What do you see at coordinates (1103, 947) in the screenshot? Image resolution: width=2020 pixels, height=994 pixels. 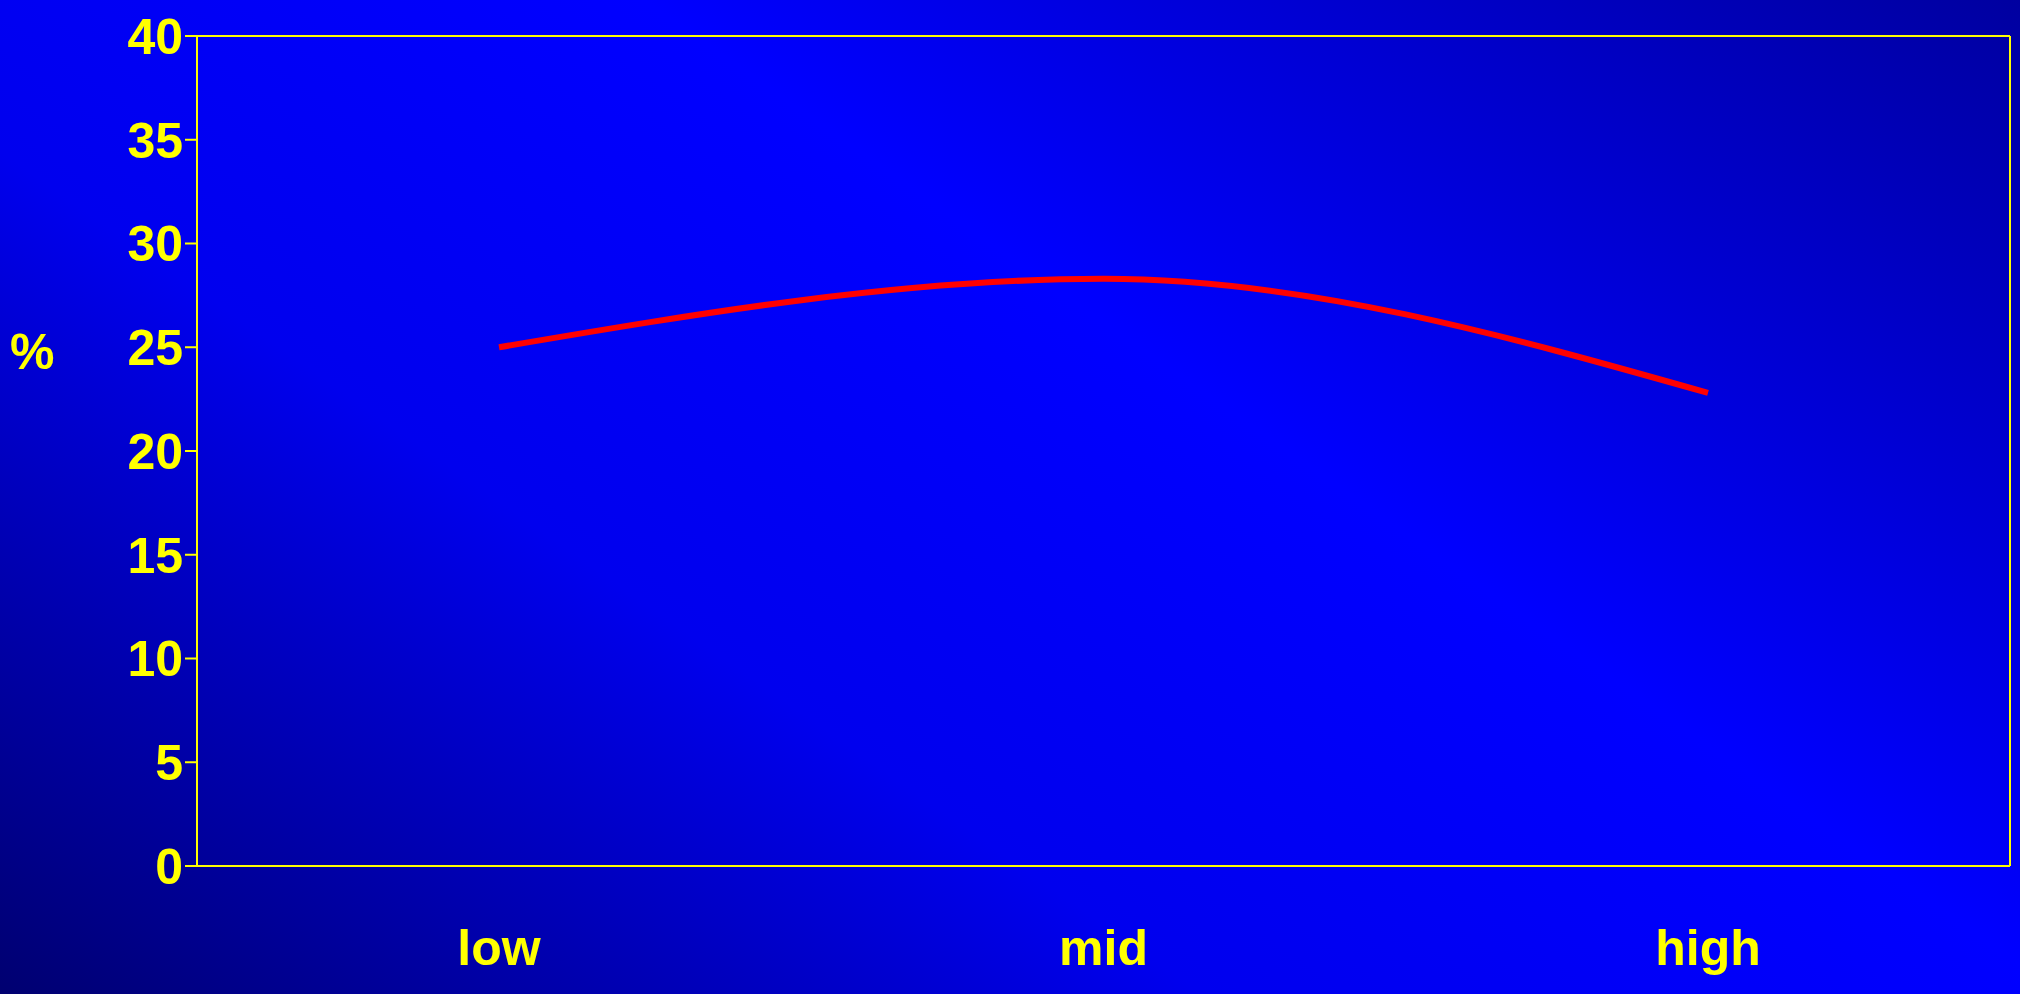 I see `x-tick-label: mid` at bounding box center [1103, 947].